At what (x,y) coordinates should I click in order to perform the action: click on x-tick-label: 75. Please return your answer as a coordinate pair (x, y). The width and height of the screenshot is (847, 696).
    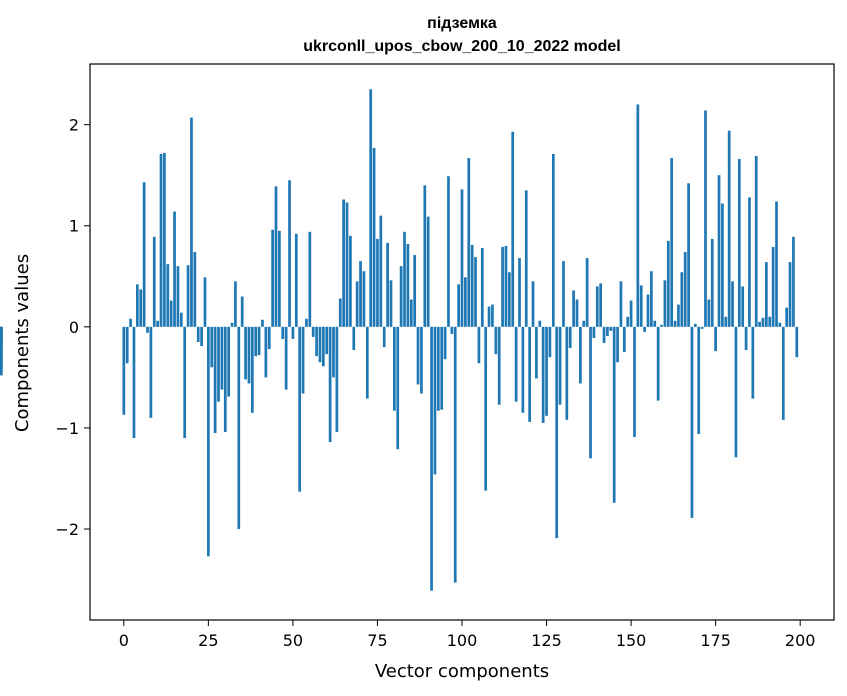
    Looking at the image, I should click on (377, 640).